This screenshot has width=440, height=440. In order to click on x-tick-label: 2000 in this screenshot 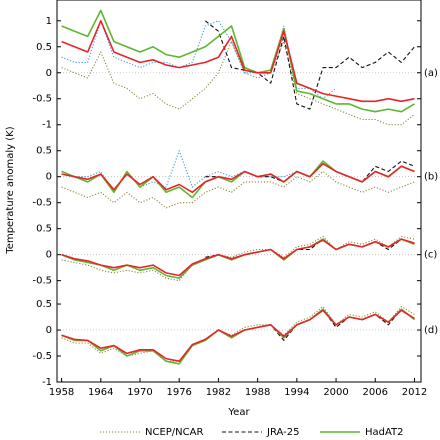, I will do `click(335, 392)`.